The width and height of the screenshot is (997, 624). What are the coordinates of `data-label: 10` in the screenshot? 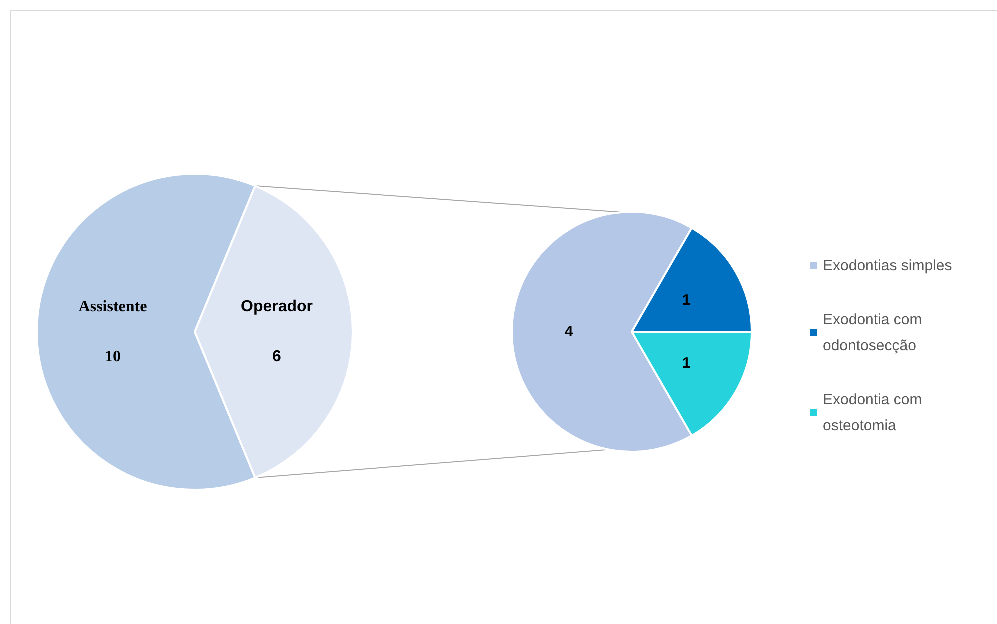 It's located at (113, 357).